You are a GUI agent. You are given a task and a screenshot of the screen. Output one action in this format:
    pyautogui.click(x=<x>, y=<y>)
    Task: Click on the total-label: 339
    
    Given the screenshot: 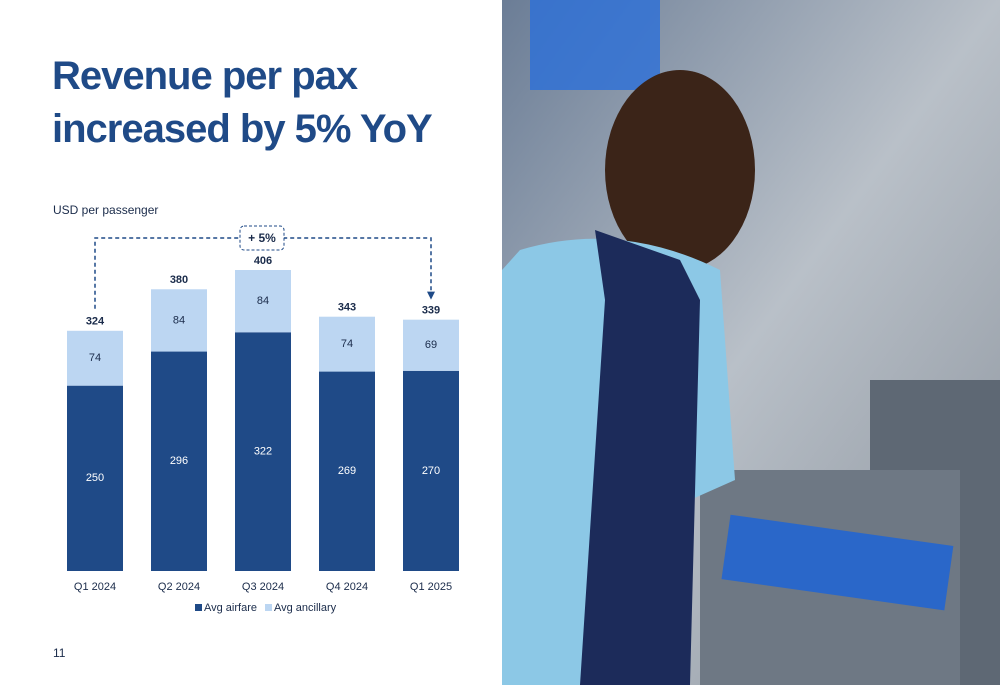 What is the action you would take?
    pyautogui.click(x=431, y=311)
    